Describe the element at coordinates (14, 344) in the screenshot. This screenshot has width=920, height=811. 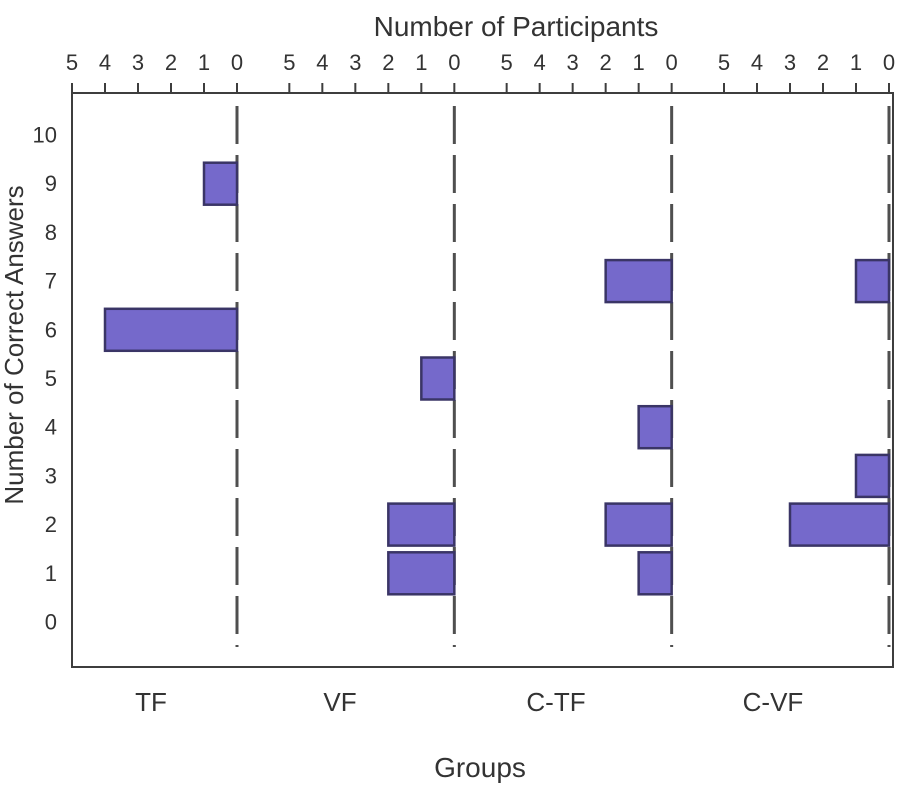
I see `y-axis-title: Number of Correct Answers` at that location.